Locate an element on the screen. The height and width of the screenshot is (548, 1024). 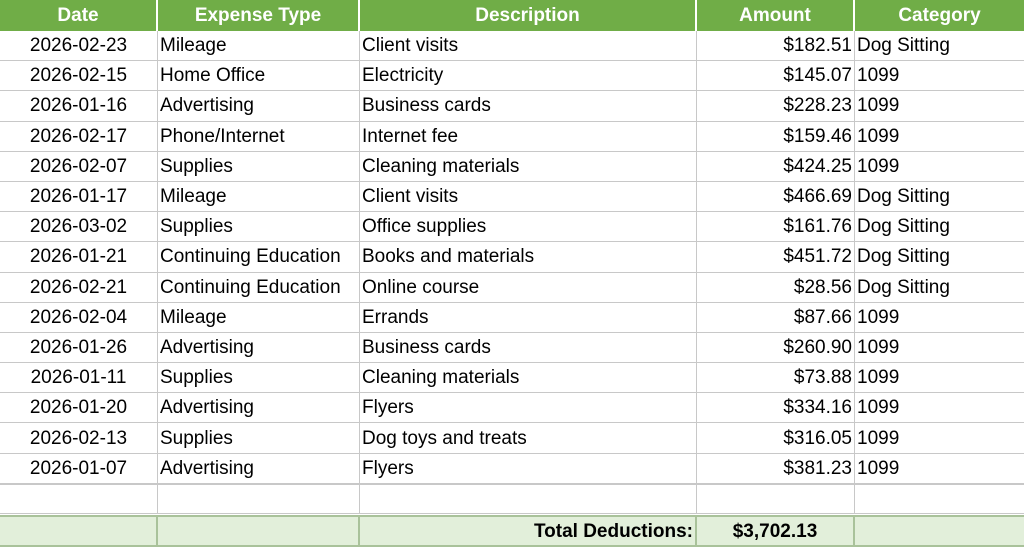
cell-expense-type: Phone/Internet is located at coordinates (259, 136).